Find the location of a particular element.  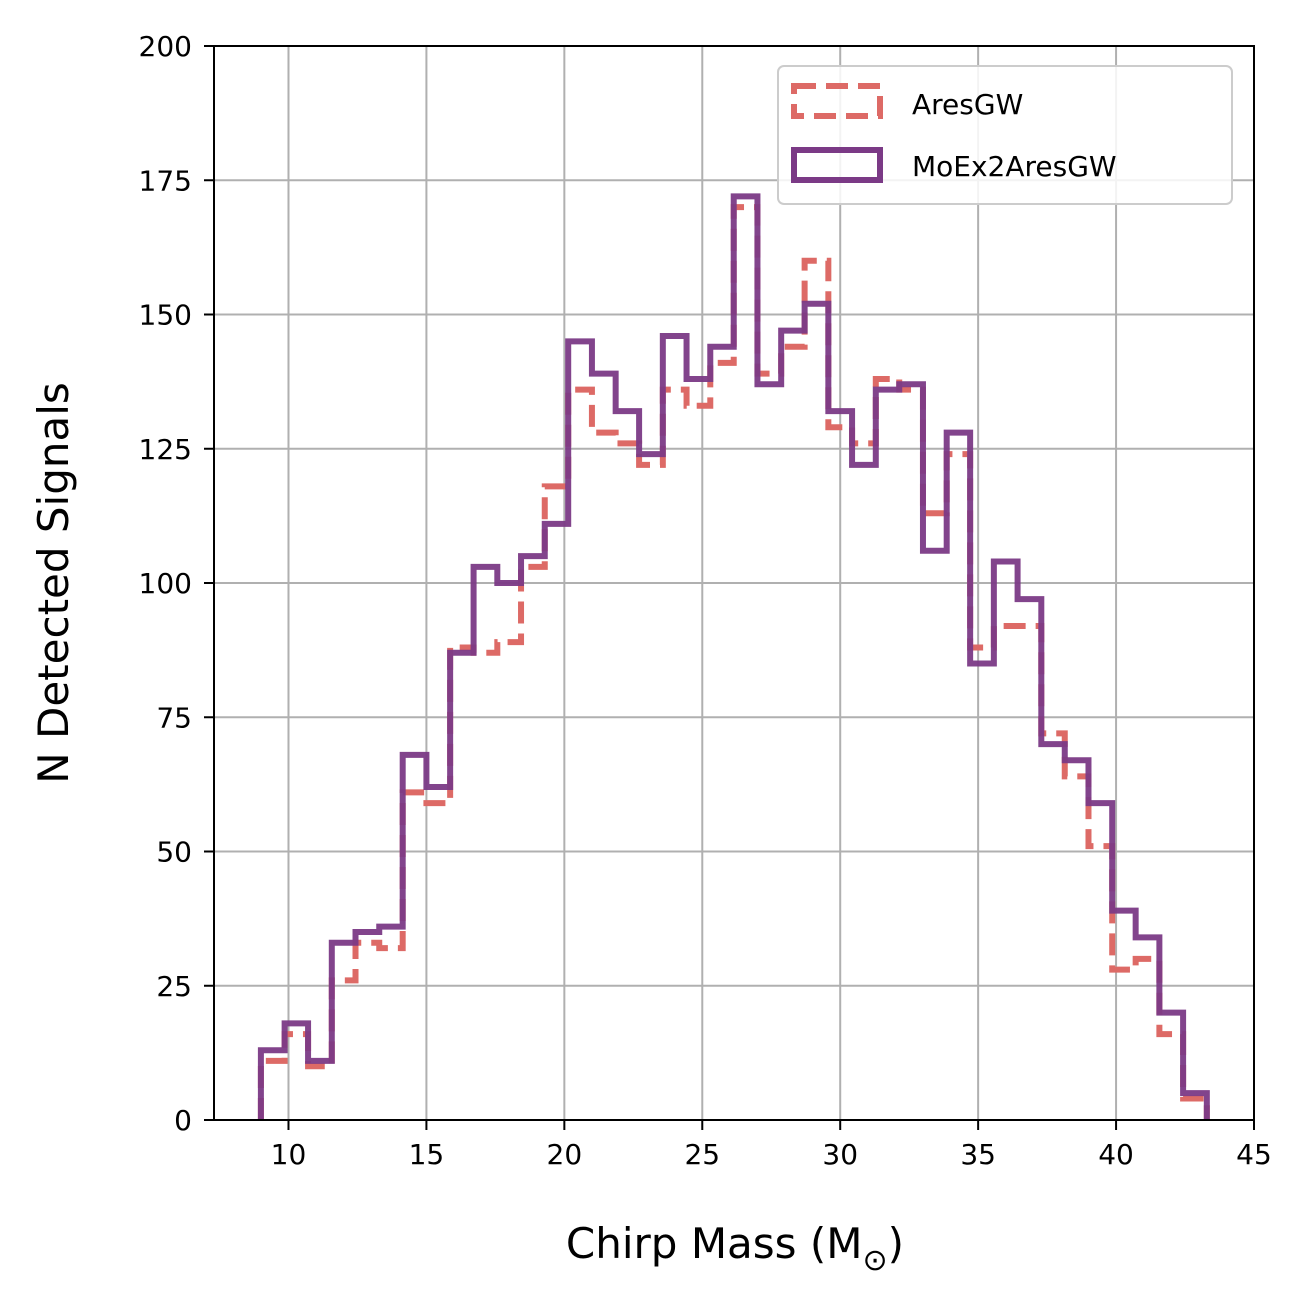

y-tick-label: 0 is located at coordinates (183, 1120).